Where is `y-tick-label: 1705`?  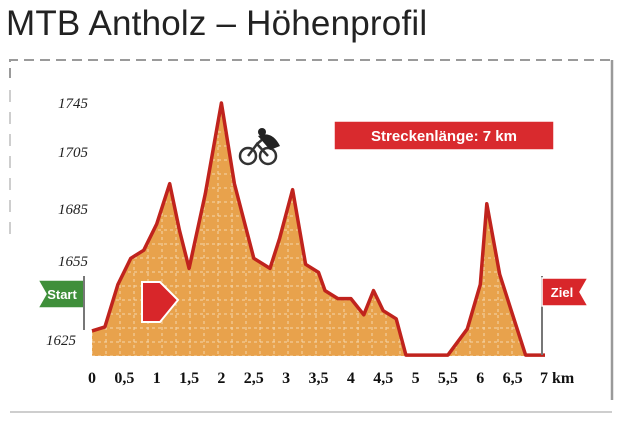 y-tick-label: 1705 is located at coordinates (73, 153).